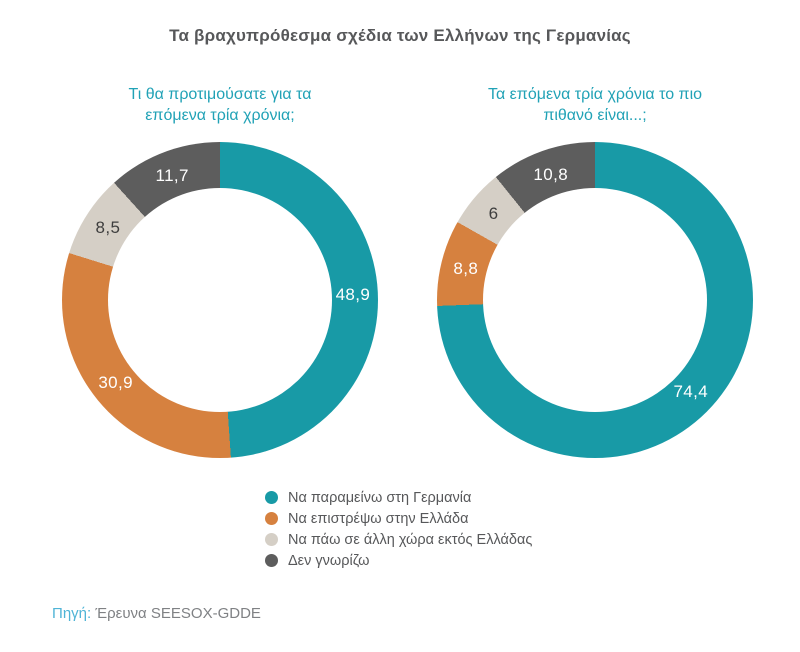  What do you see at coordinates (398, 560) in the screenshot?
I see `legend-item-dont-know: Δεν γνωρίζω` at bounding box center [398, 560].